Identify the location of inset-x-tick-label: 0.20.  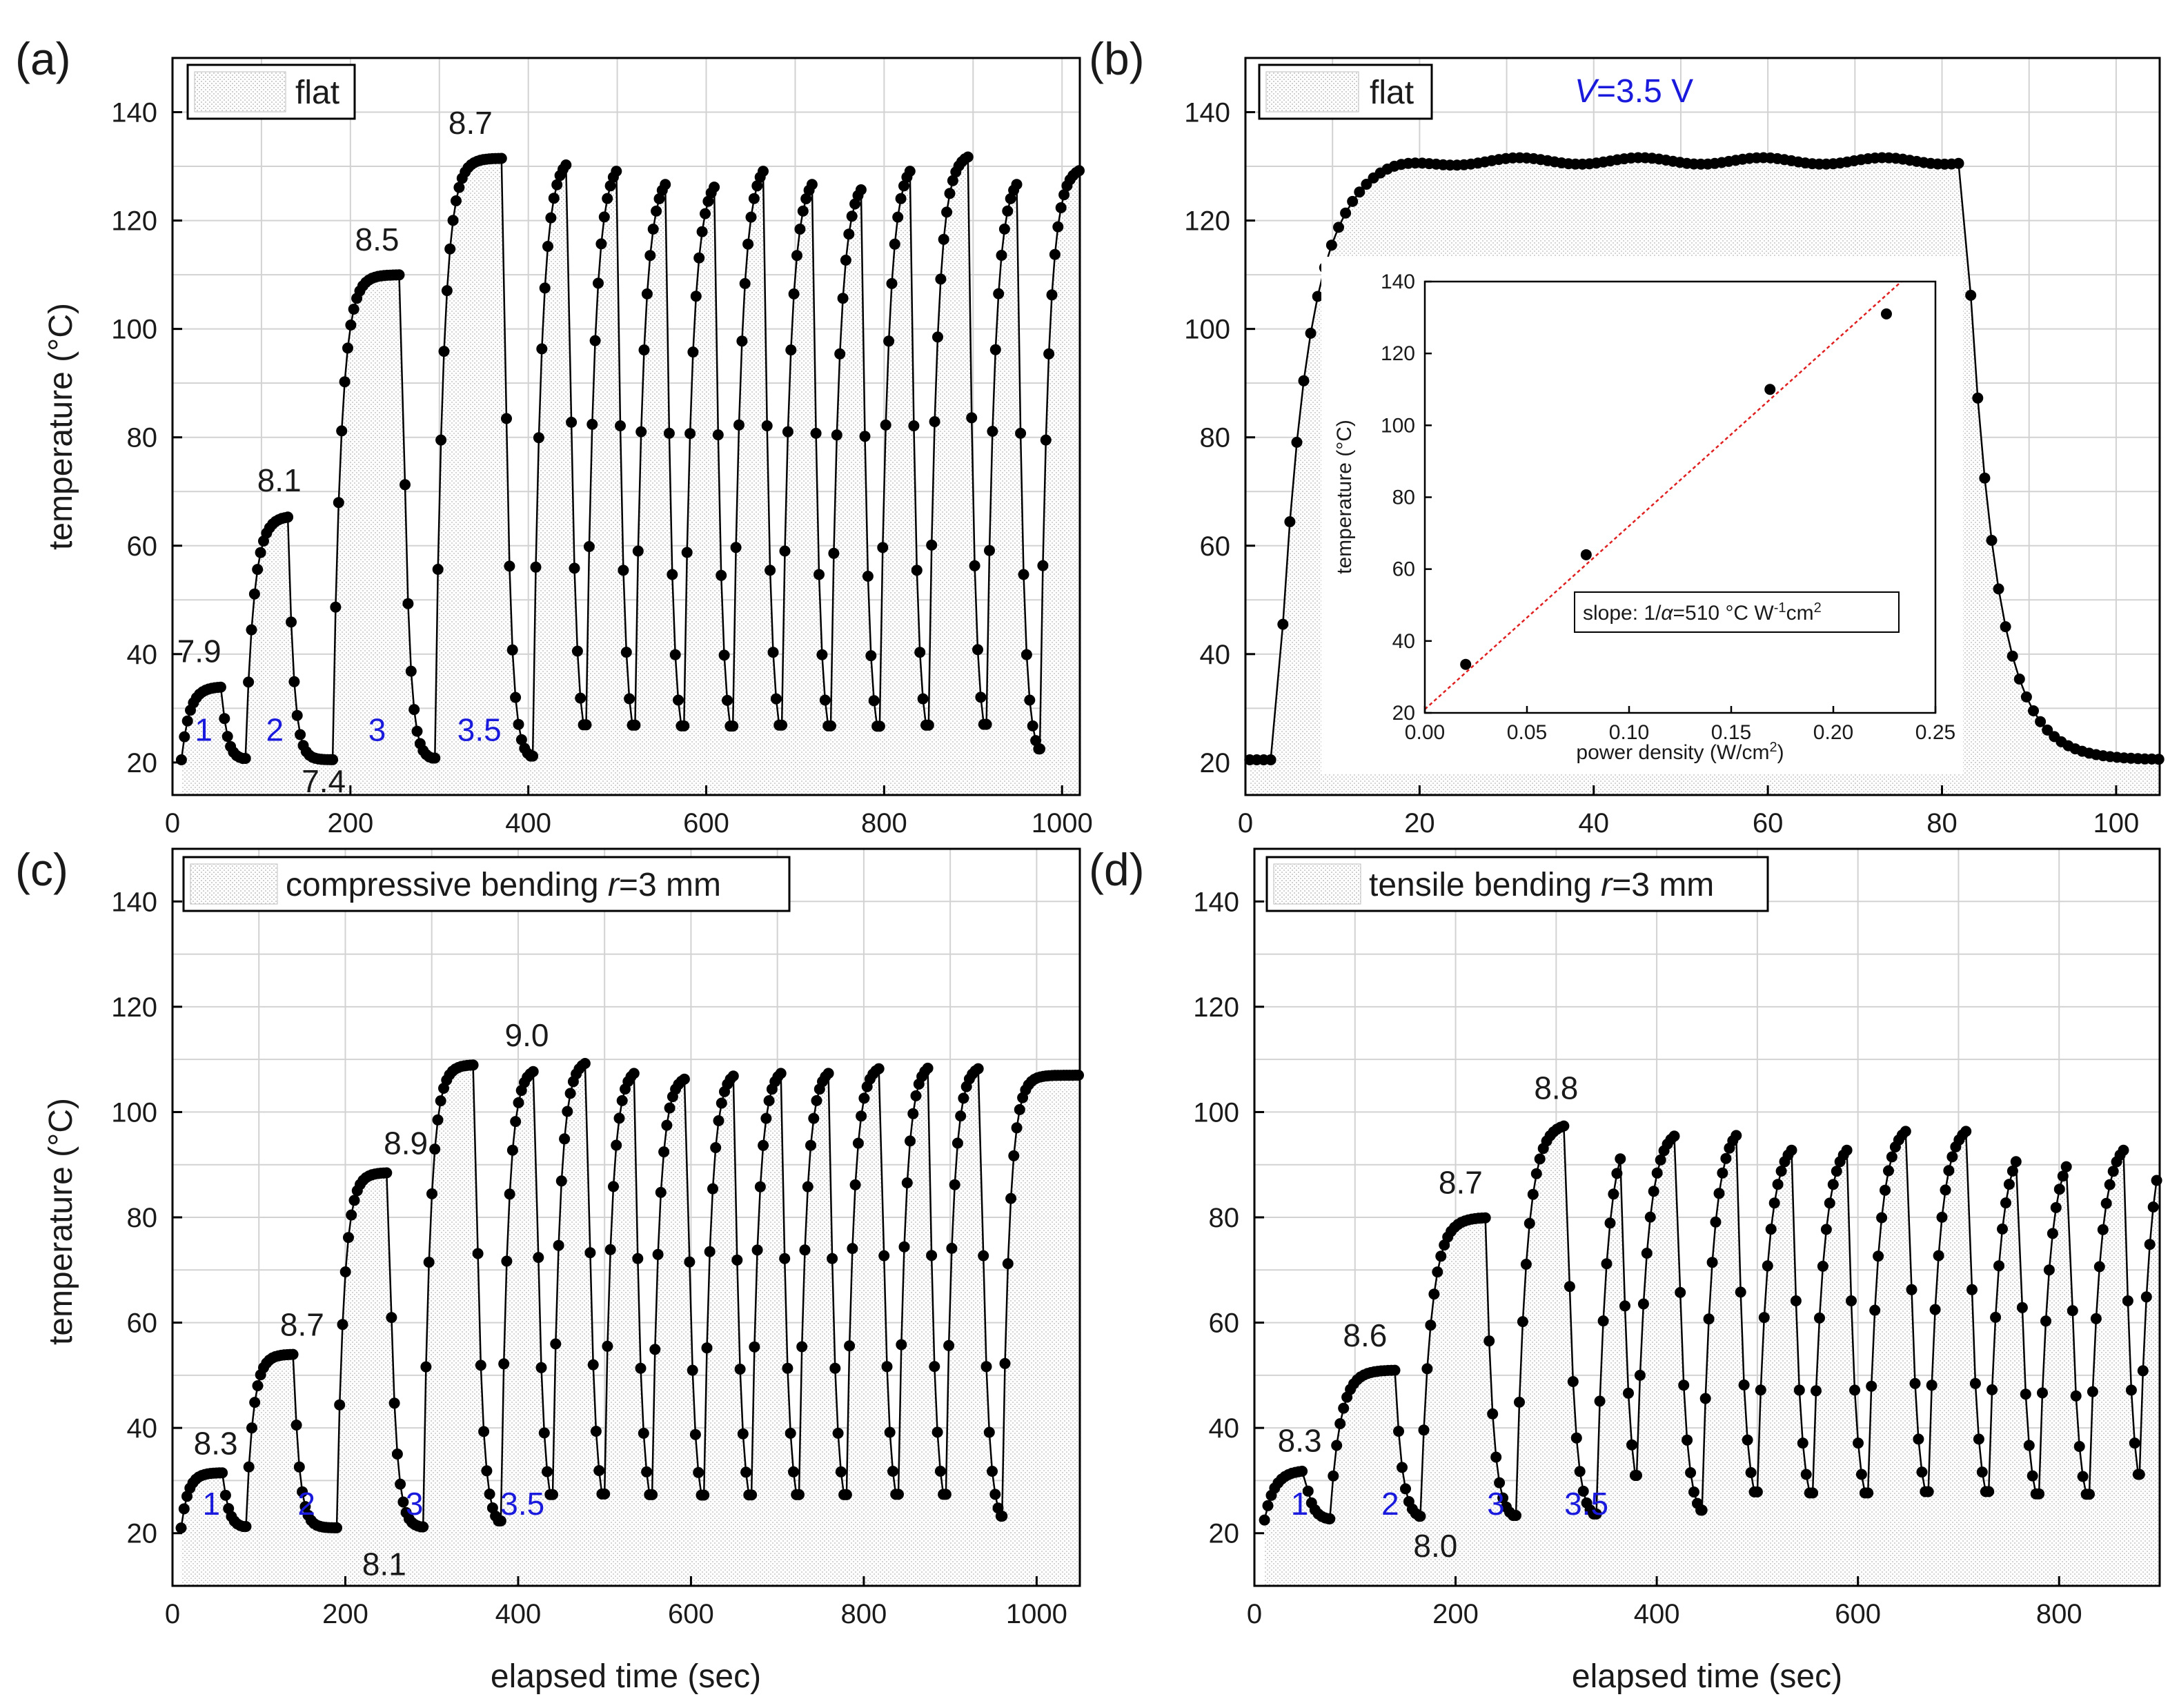
(1833, 732).